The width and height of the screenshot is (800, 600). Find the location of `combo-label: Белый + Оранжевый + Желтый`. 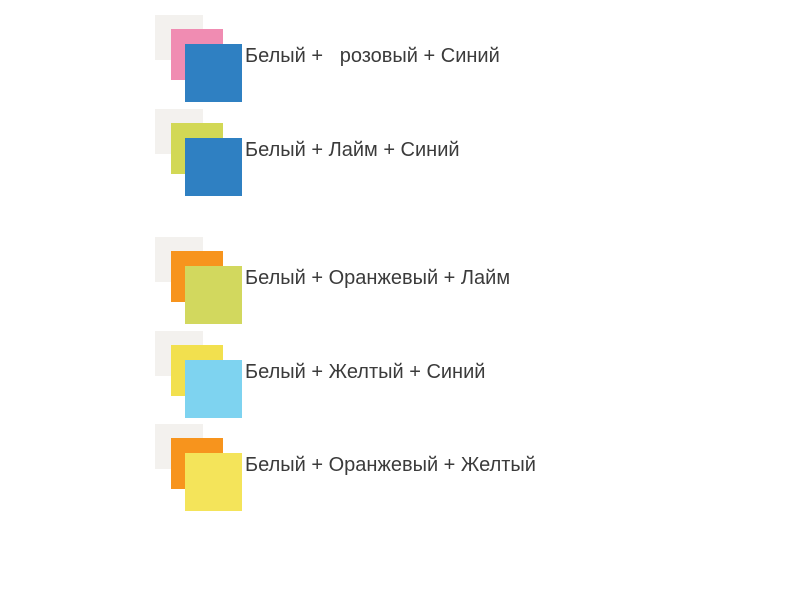

combo-label: Белый + Оранжевый + Желтый is located at coordinates (390, 465).